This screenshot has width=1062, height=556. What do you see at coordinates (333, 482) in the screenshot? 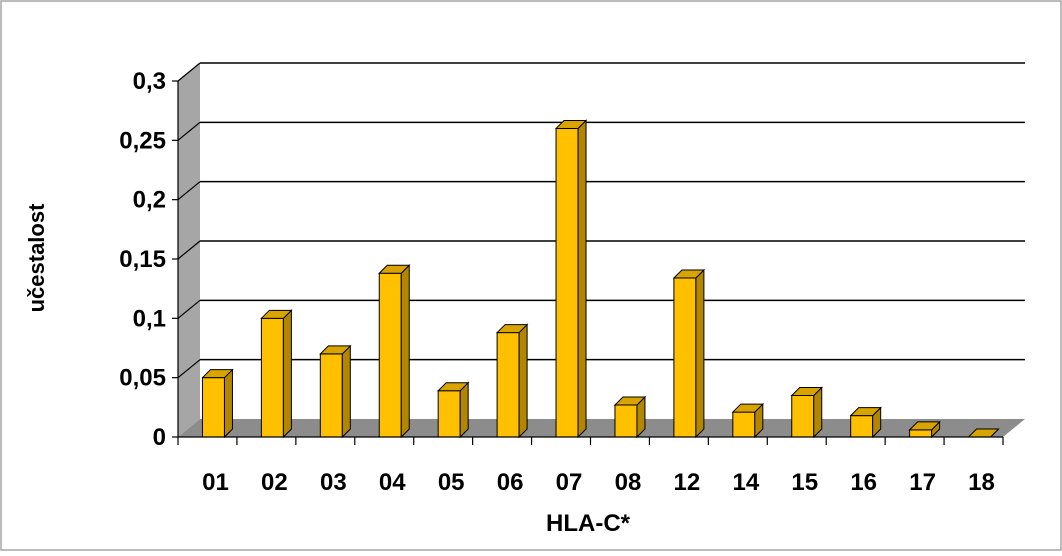
I see `x-tick-label: 03` at bounding box center [333, 482].